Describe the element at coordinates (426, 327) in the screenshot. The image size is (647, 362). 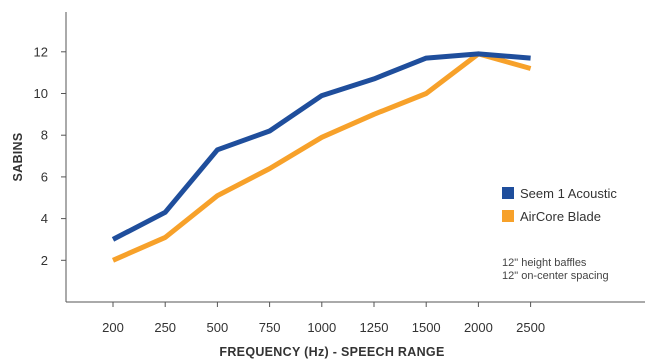
I see `x-tick-label-1500: 1500` at that location.